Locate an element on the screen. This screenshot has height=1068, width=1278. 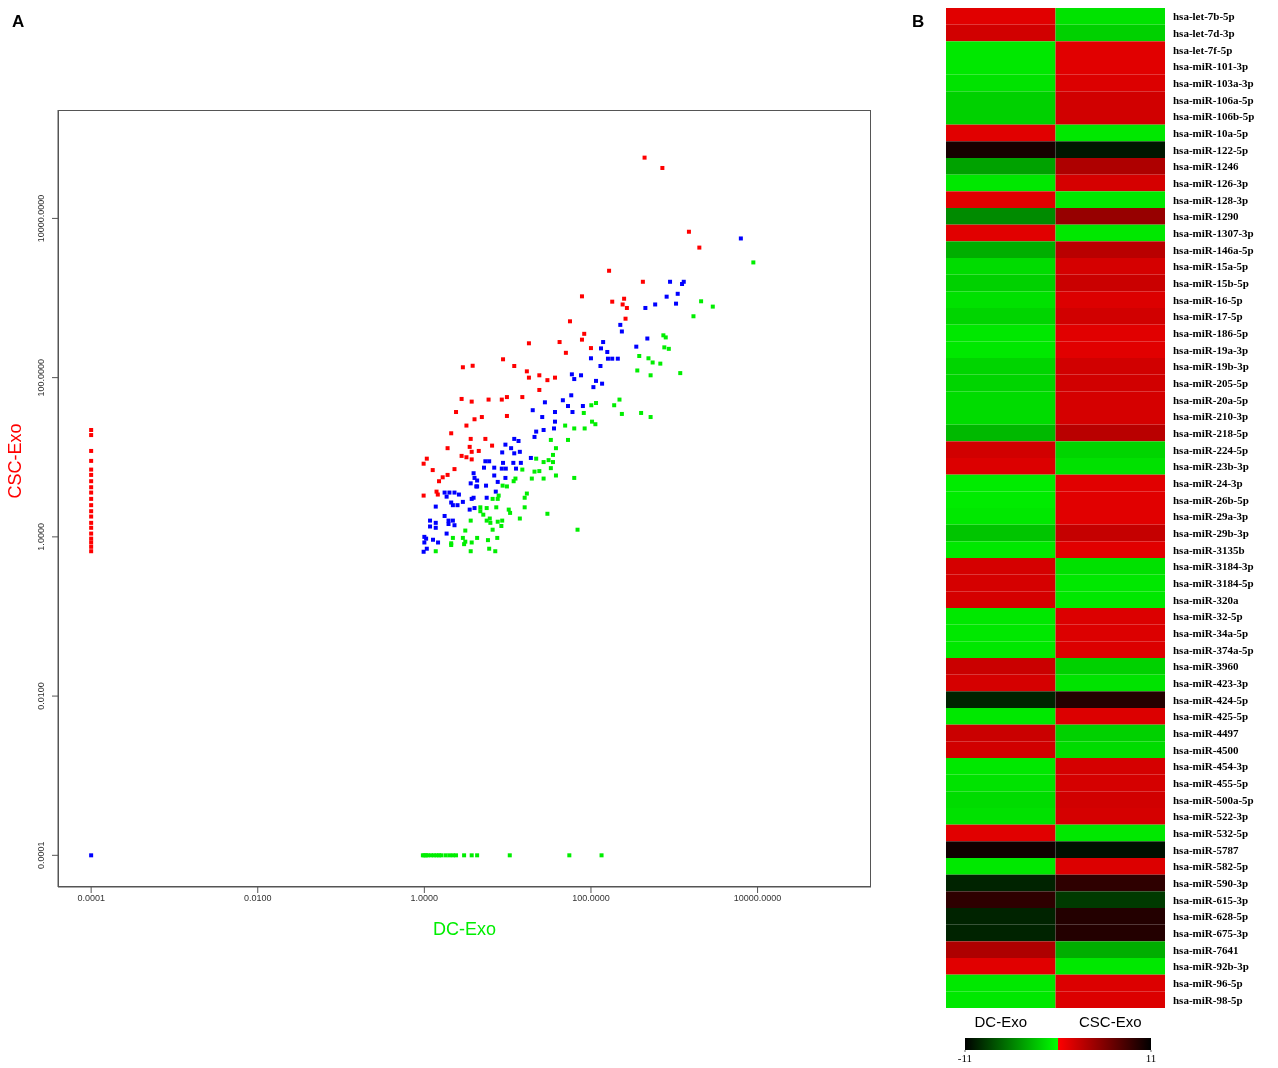
y-tick-label: hsa-miR-532-5p is located at coordinates (1211, 832).